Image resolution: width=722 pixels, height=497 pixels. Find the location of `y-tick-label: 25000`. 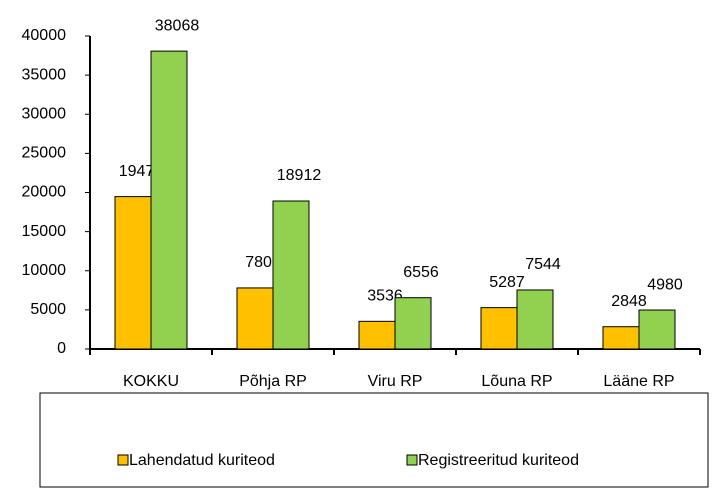

y-tick-label: 25000 is located at coordinates (44, 153).